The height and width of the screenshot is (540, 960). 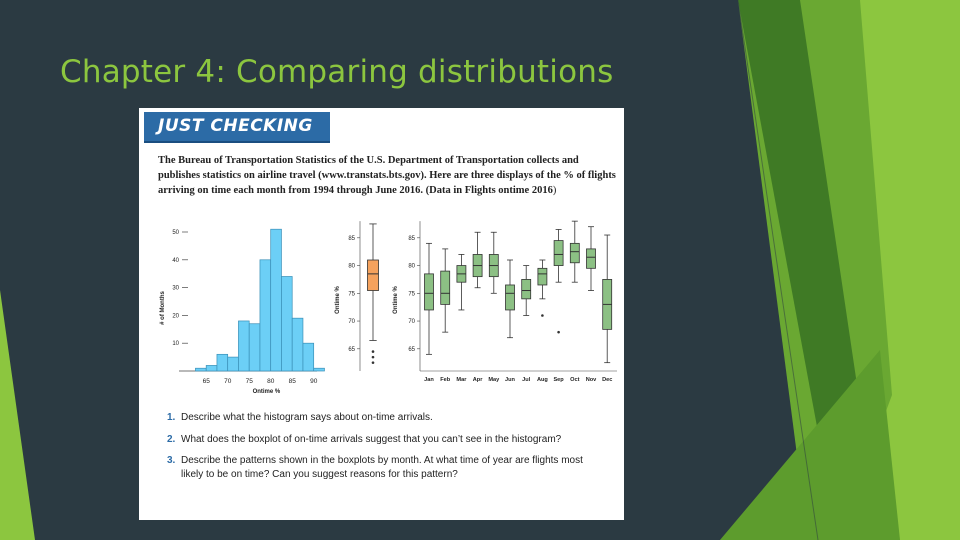 I want to click on histogram-y-tick-label: 10, so click(x=175, y=344).